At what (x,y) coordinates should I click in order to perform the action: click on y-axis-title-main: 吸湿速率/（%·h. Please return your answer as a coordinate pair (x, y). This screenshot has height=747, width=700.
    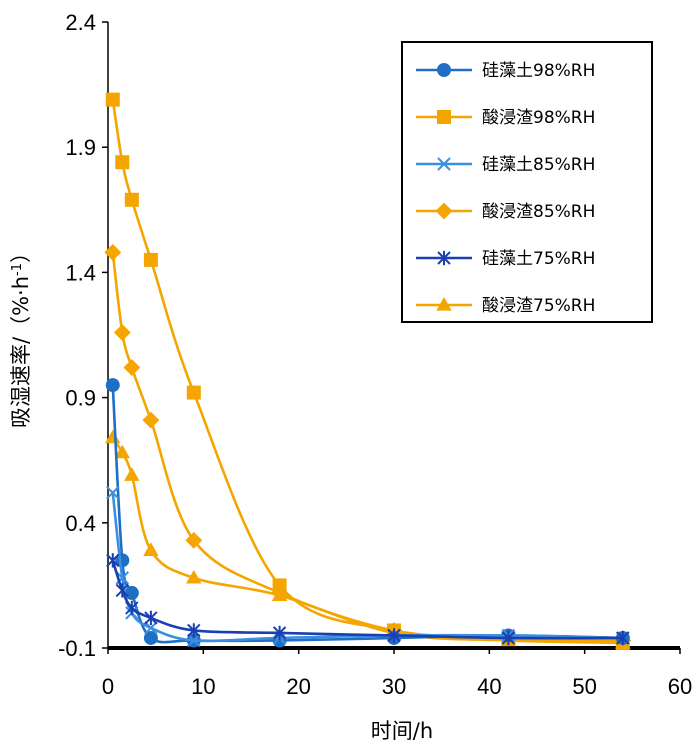
    Looking at the image, I should click on (21, 352).